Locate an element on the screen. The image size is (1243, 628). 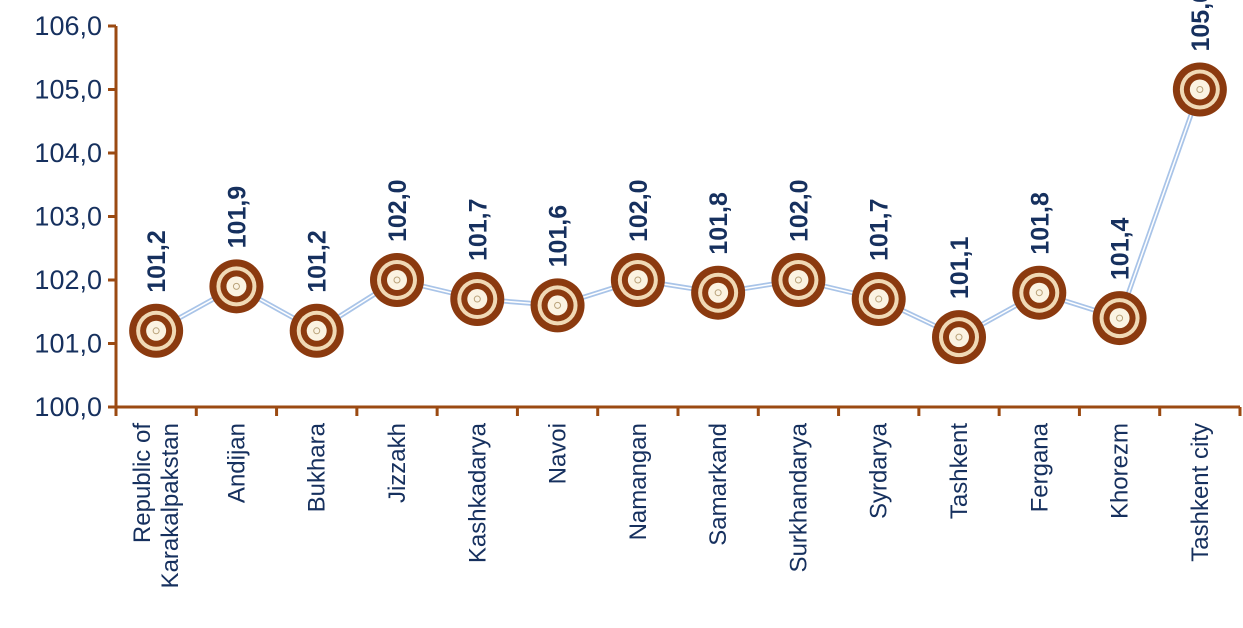
x-category-label: Khorezm is located at coordinates (1120, 471).